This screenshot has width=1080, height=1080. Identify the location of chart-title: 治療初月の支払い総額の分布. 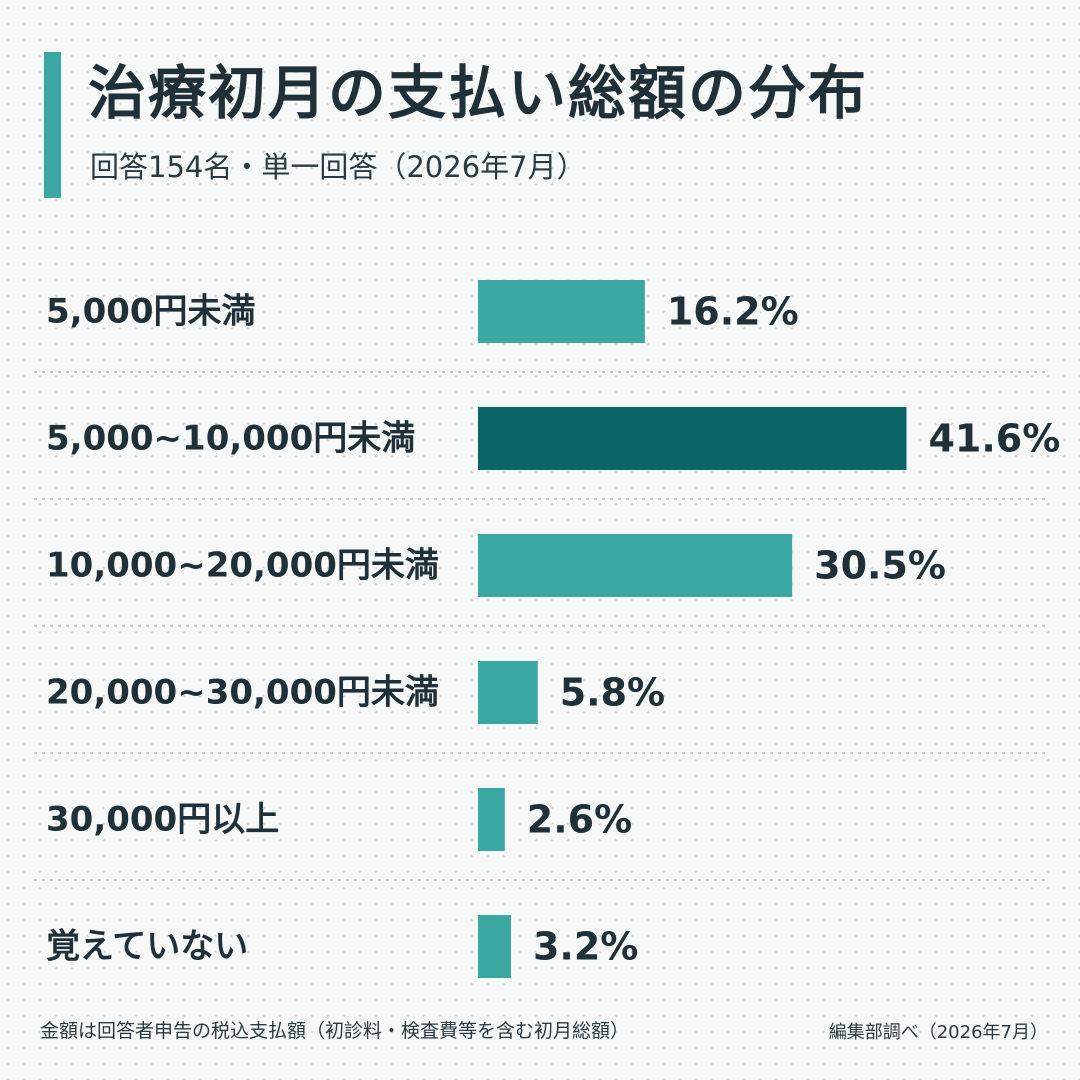
(478, 93).